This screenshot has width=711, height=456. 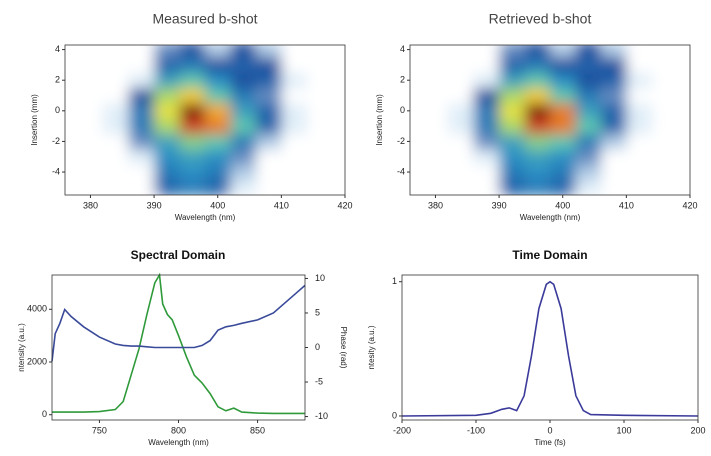 What do you see at coordinates (56, 141) in the screenshot?
I see `y-tick-label: -2` at bounding box center [56, 141].